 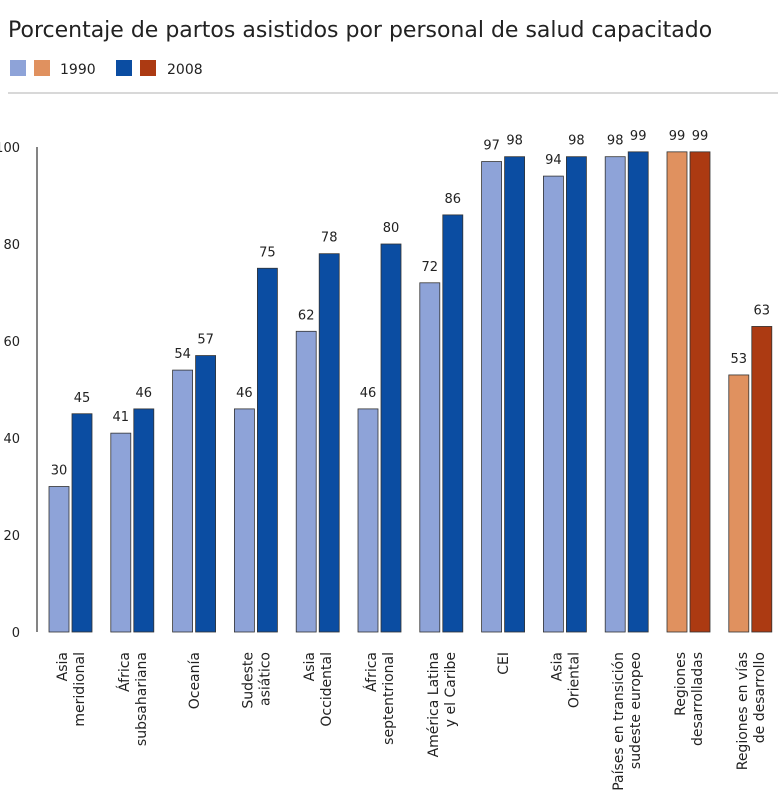 I want to click on x-tick-label: Regiones en vías, so click(x=743, y=711).